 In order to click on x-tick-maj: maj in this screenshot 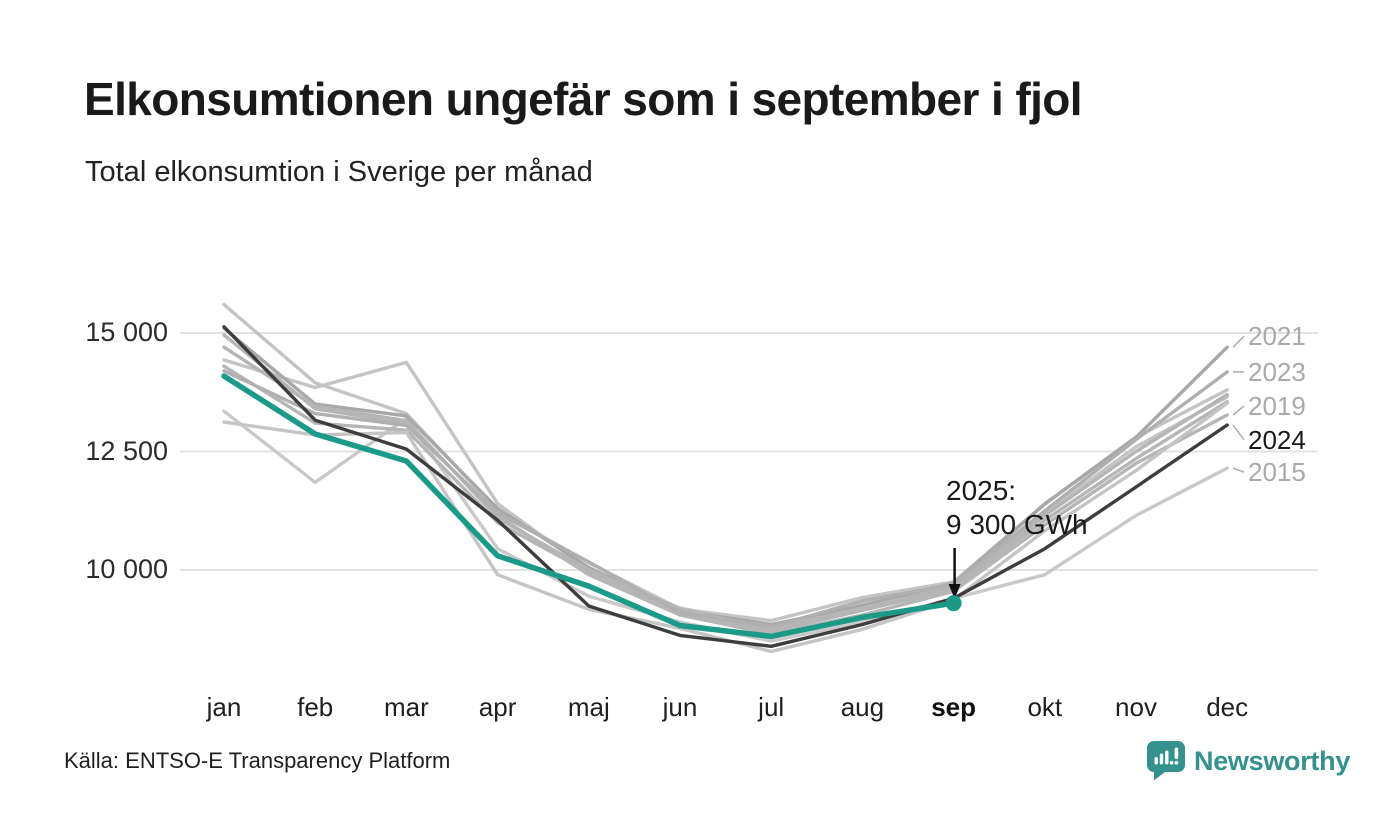, I will do `click(588, 707)`.